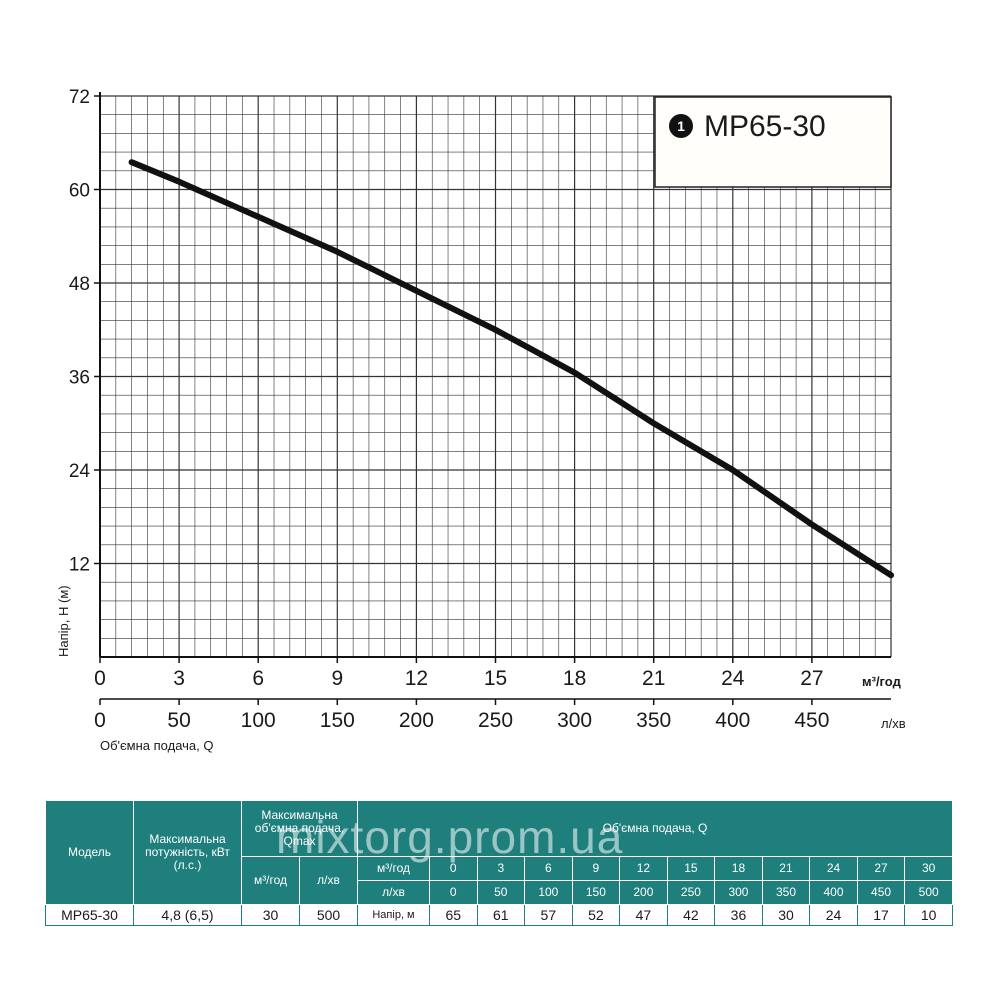  I want to click on th-model: Модель, so click(89, 852).